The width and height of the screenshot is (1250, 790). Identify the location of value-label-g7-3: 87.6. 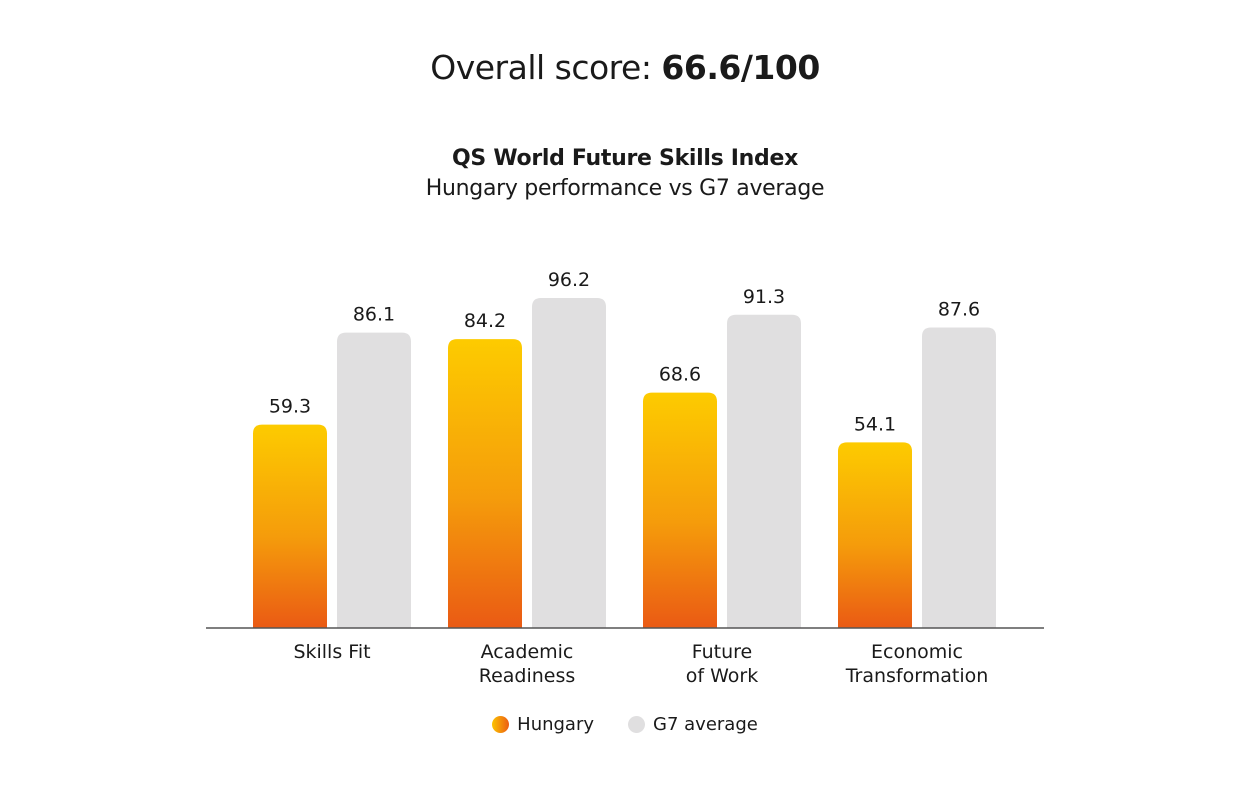
(959, 310).